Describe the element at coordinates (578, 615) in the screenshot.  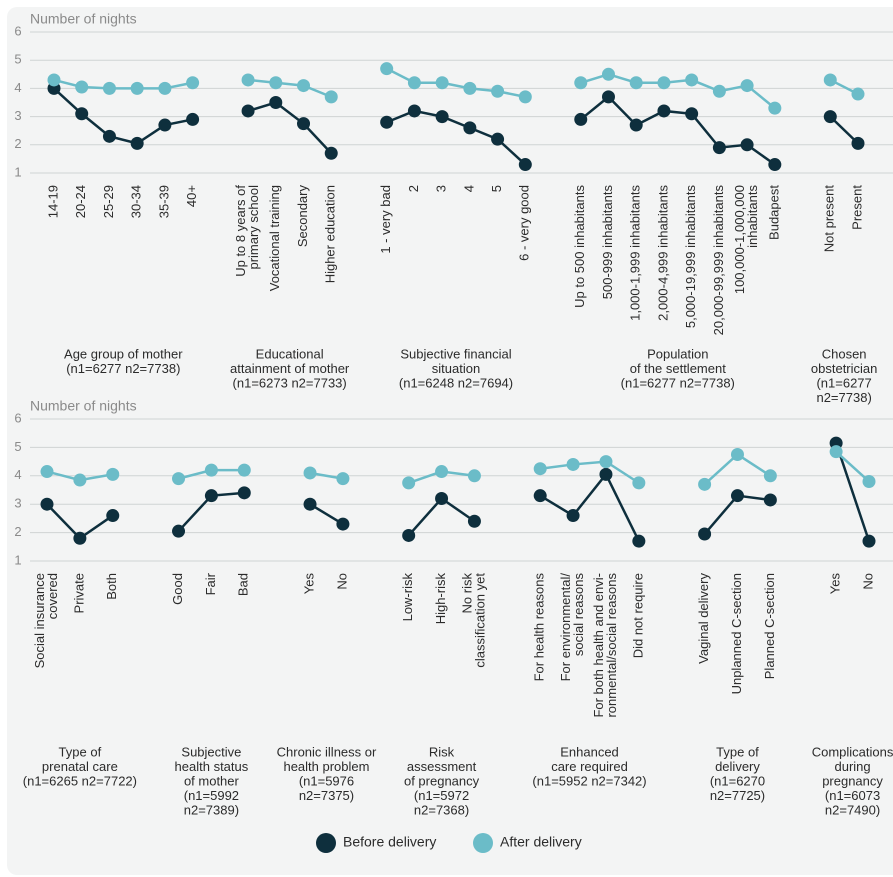
I see `x-tick-label: social reasons` at that location.